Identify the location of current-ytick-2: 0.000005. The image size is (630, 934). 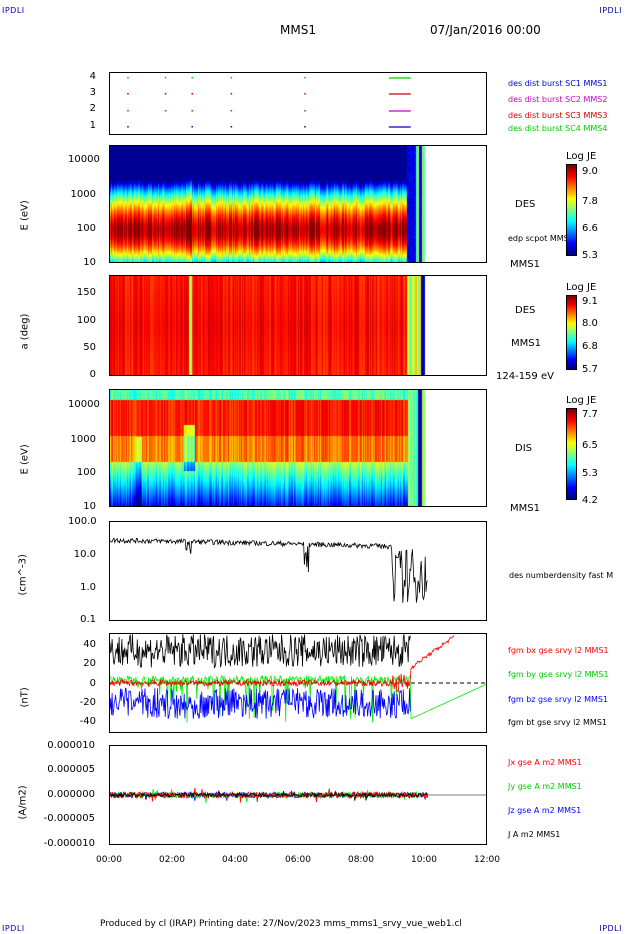
(71, 769).